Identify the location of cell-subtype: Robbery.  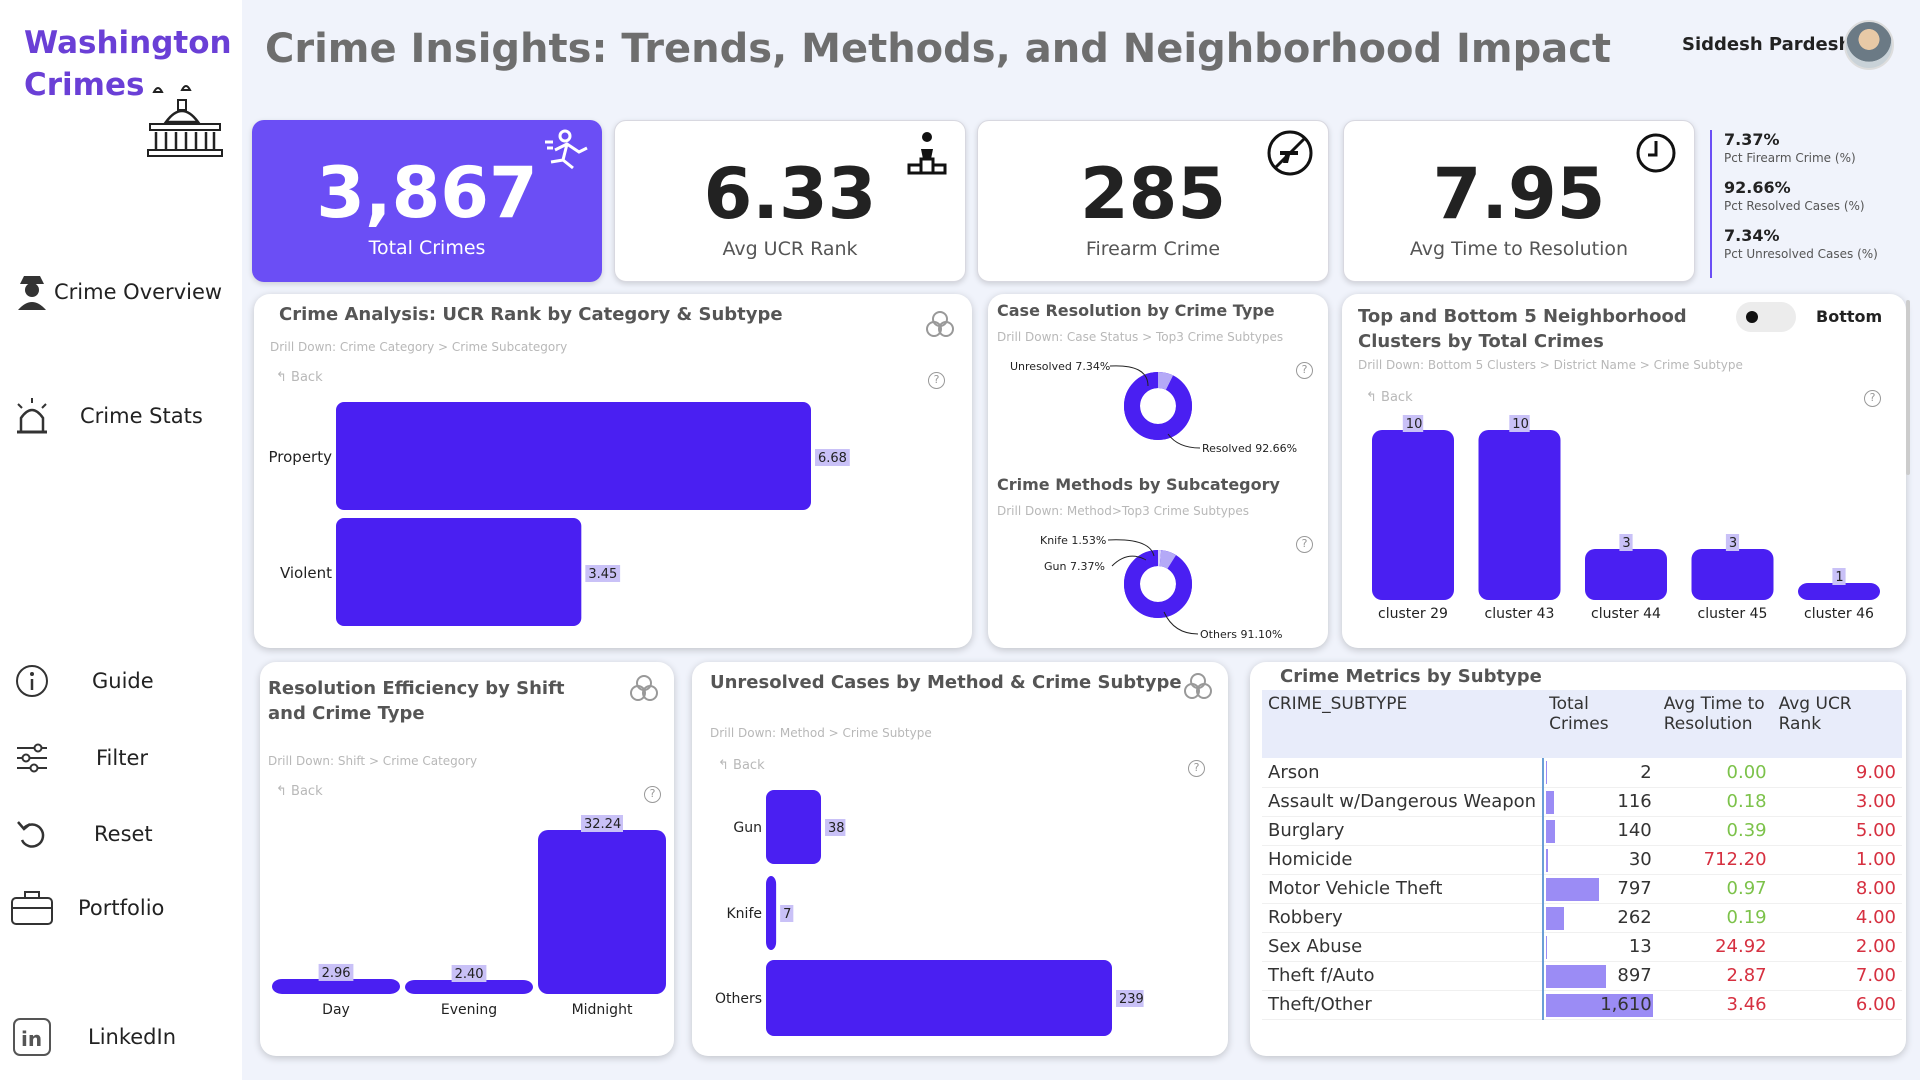
(1403, 918).